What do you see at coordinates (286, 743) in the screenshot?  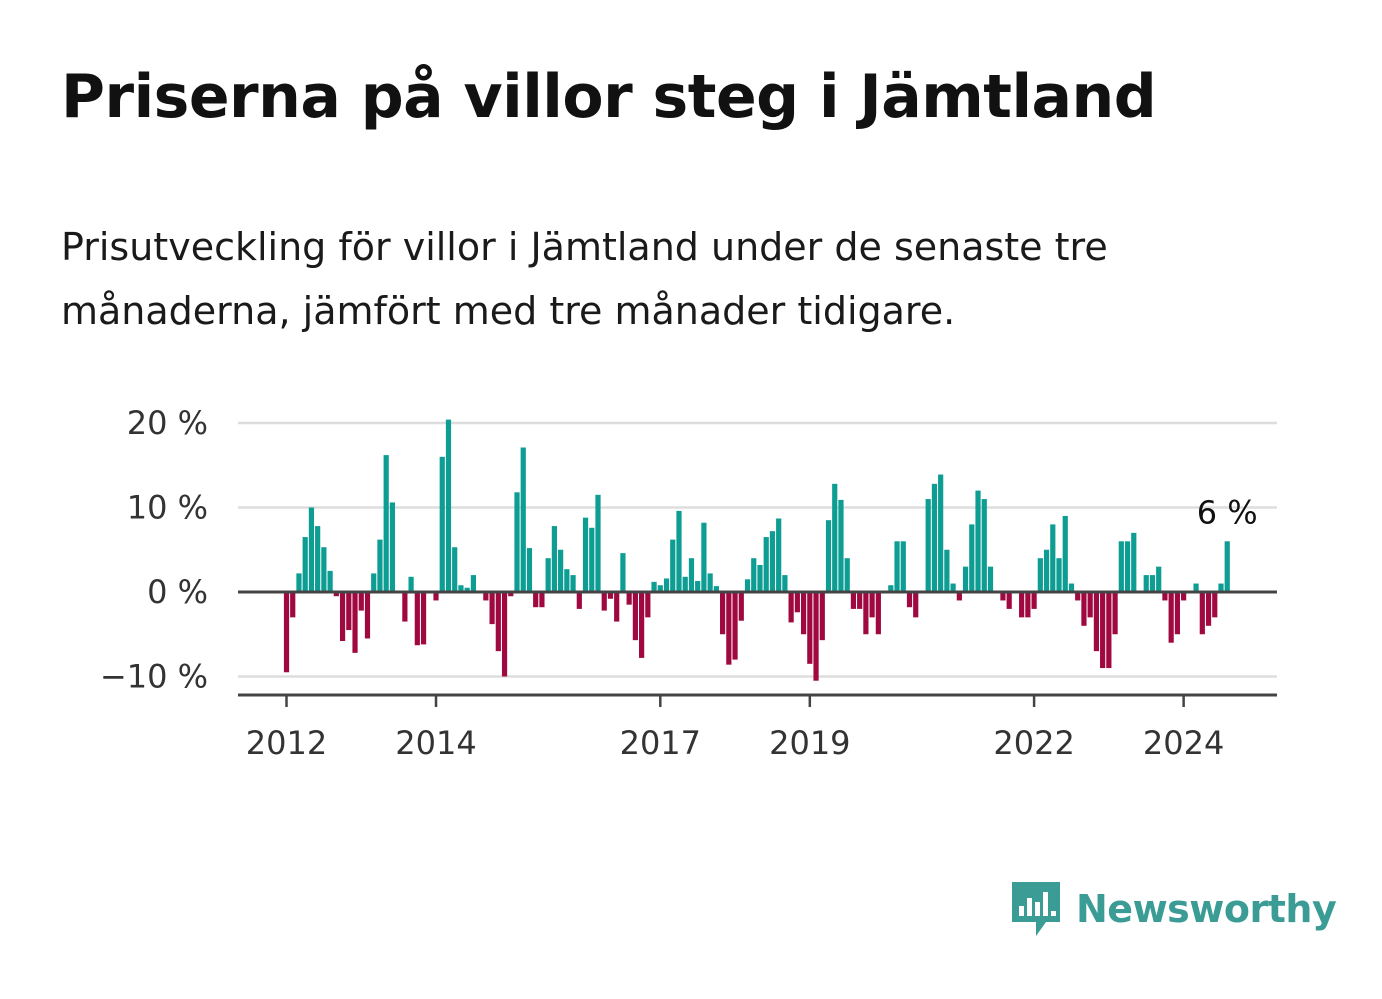 I see `x-tick-label: 2012` at bounding box center [286, 743].